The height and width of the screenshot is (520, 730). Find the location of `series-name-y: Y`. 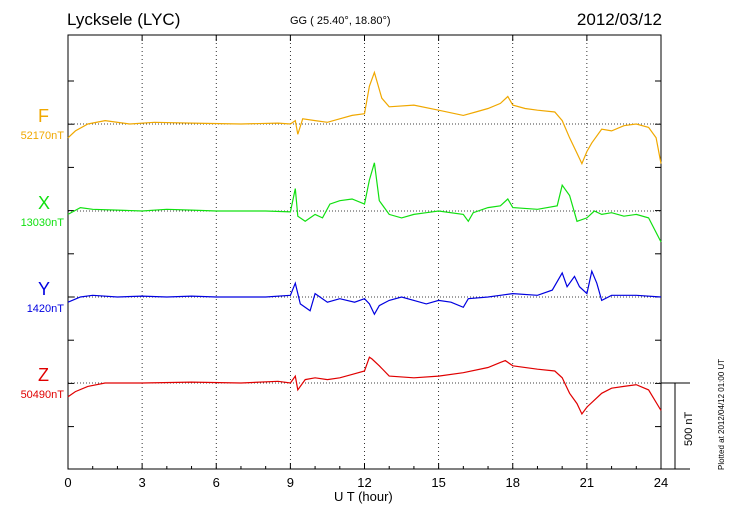

series-name-y: Y is located at coordinates (44, 289).